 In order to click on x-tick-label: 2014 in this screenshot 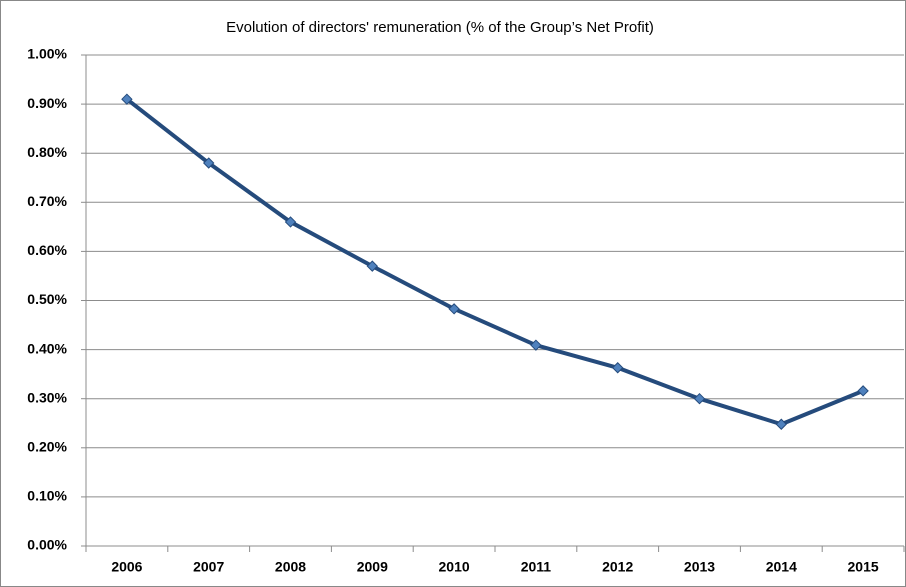, I will do `click(781, 567)`.